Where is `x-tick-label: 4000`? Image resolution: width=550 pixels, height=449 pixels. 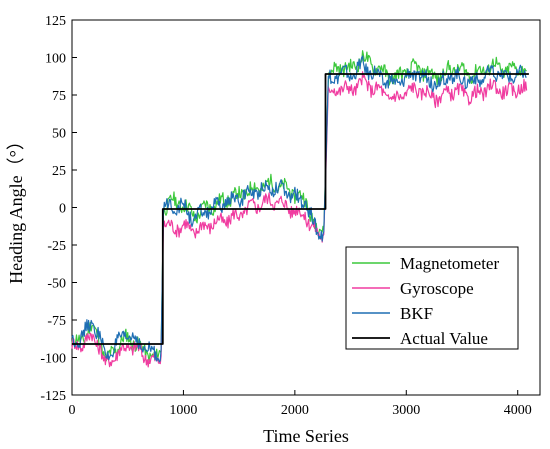 x-tick-label: 4000 is located at coordinates (518, 410).